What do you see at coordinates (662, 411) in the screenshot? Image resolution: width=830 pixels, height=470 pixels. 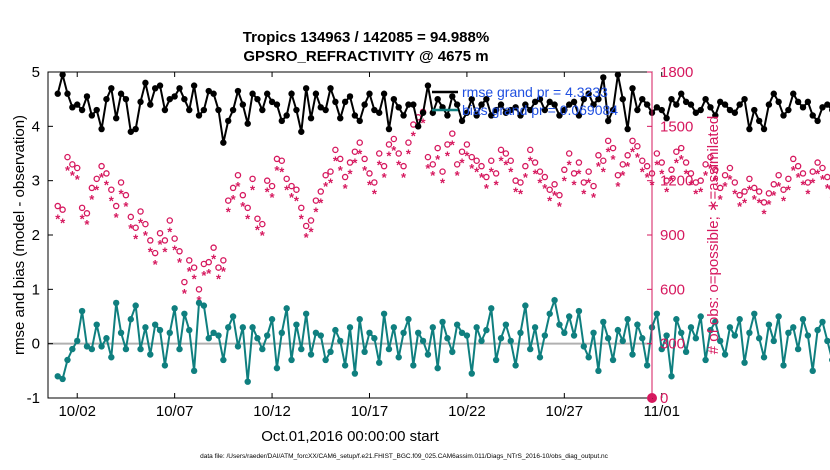 I see `x-tick-label: 11/01` at bounding box center [662, 411].